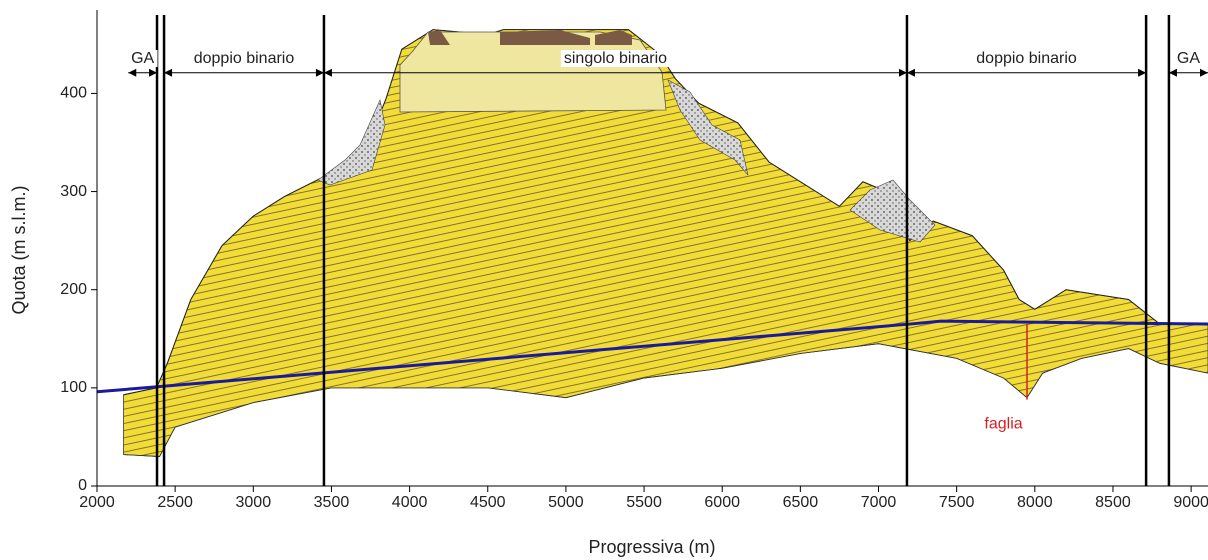  What do you see at coordinates (1035, 502) in the screenshot?
I see `x-tick-label: 8000` at bounding box center [1035, 502].